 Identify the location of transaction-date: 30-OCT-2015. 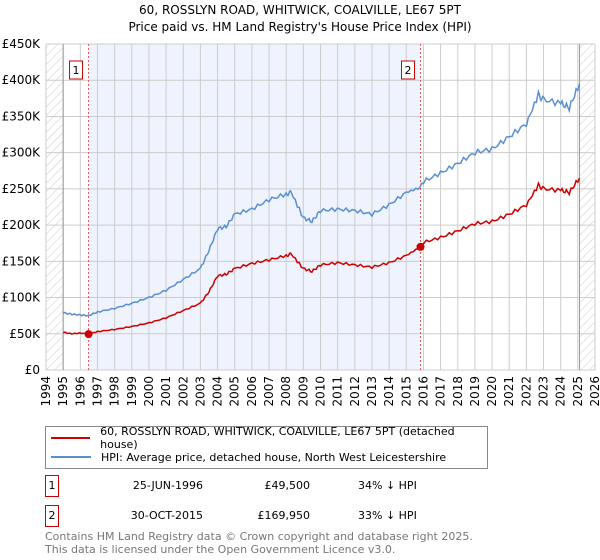
(166, 515).